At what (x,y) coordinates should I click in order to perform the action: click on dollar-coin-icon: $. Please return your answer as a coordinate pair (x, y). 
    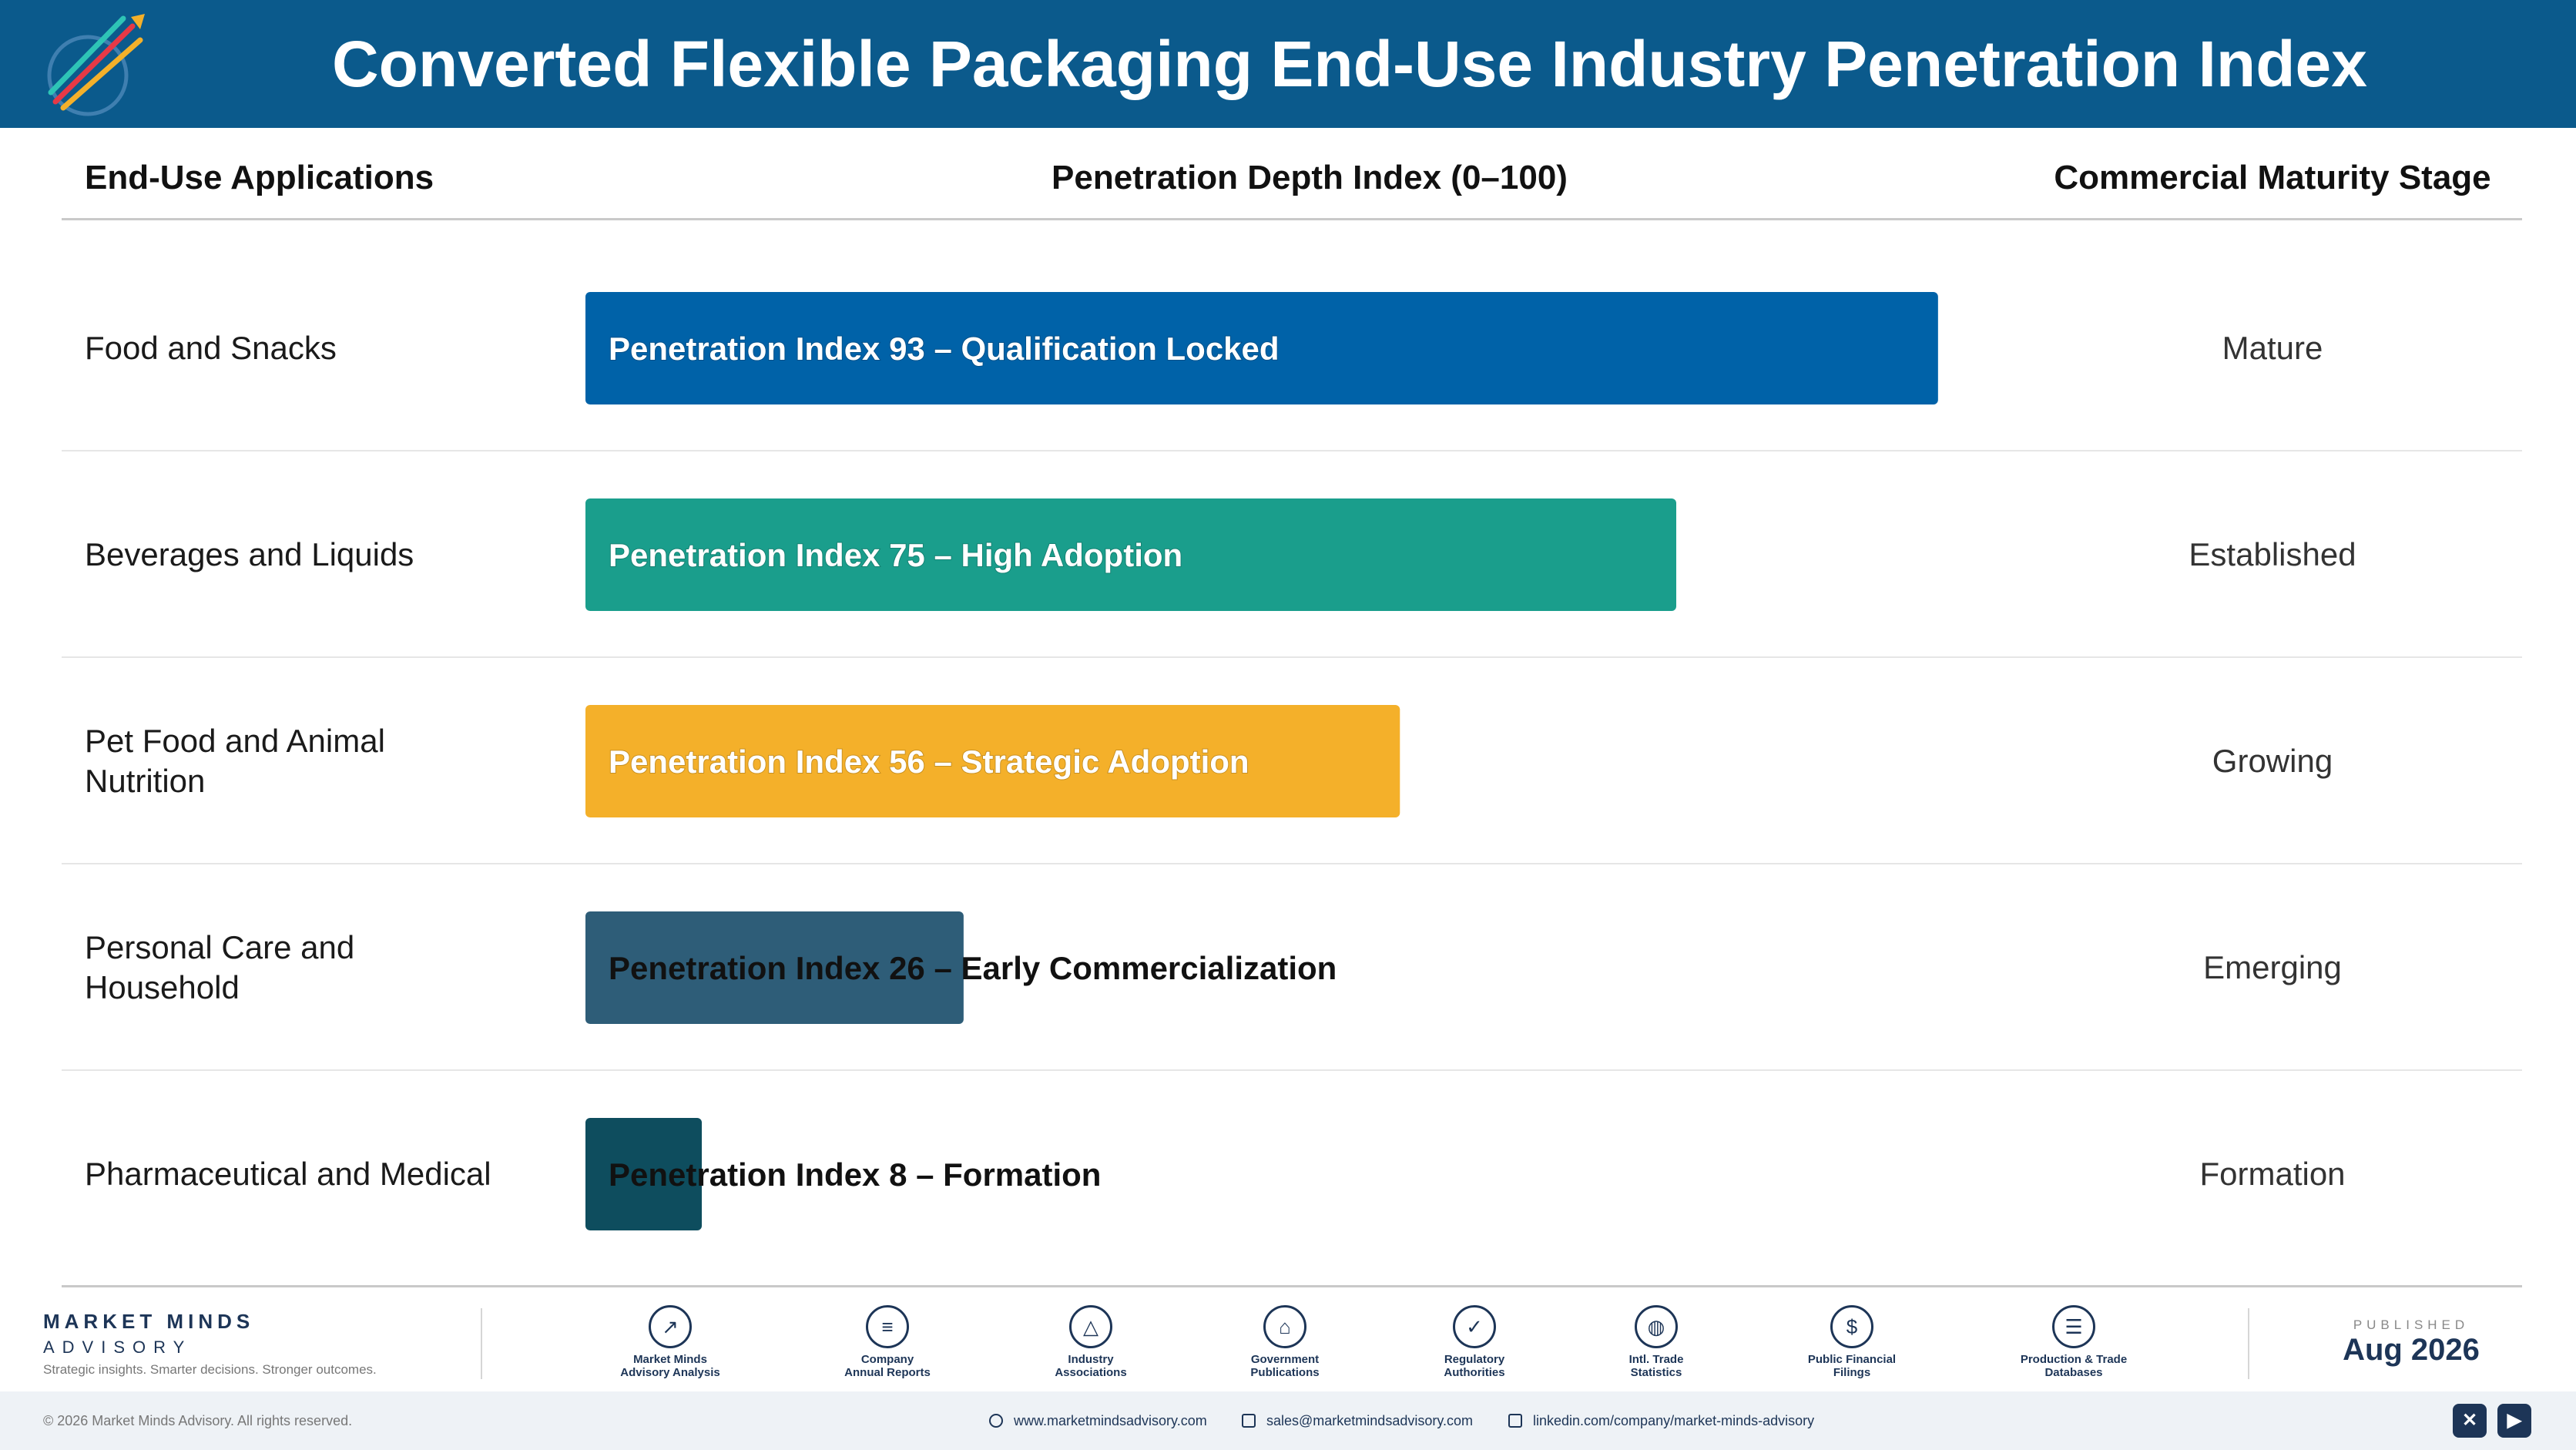
    Looking at the image, I should click on (1851, 1326).